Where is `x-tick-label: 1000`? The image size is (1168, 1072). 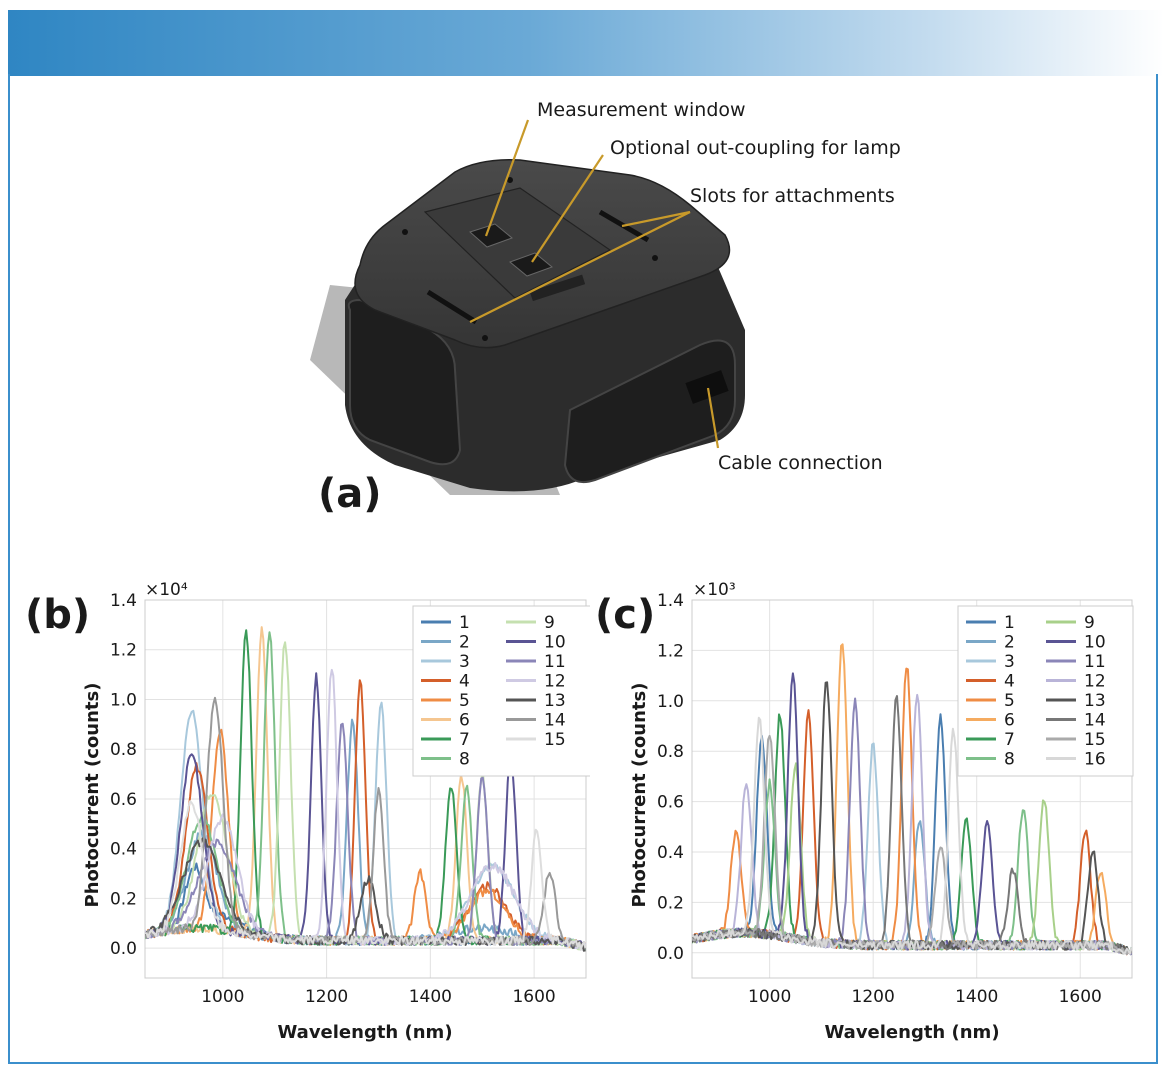
x-tick-label: 1000 is located at coordinates (222, 997).